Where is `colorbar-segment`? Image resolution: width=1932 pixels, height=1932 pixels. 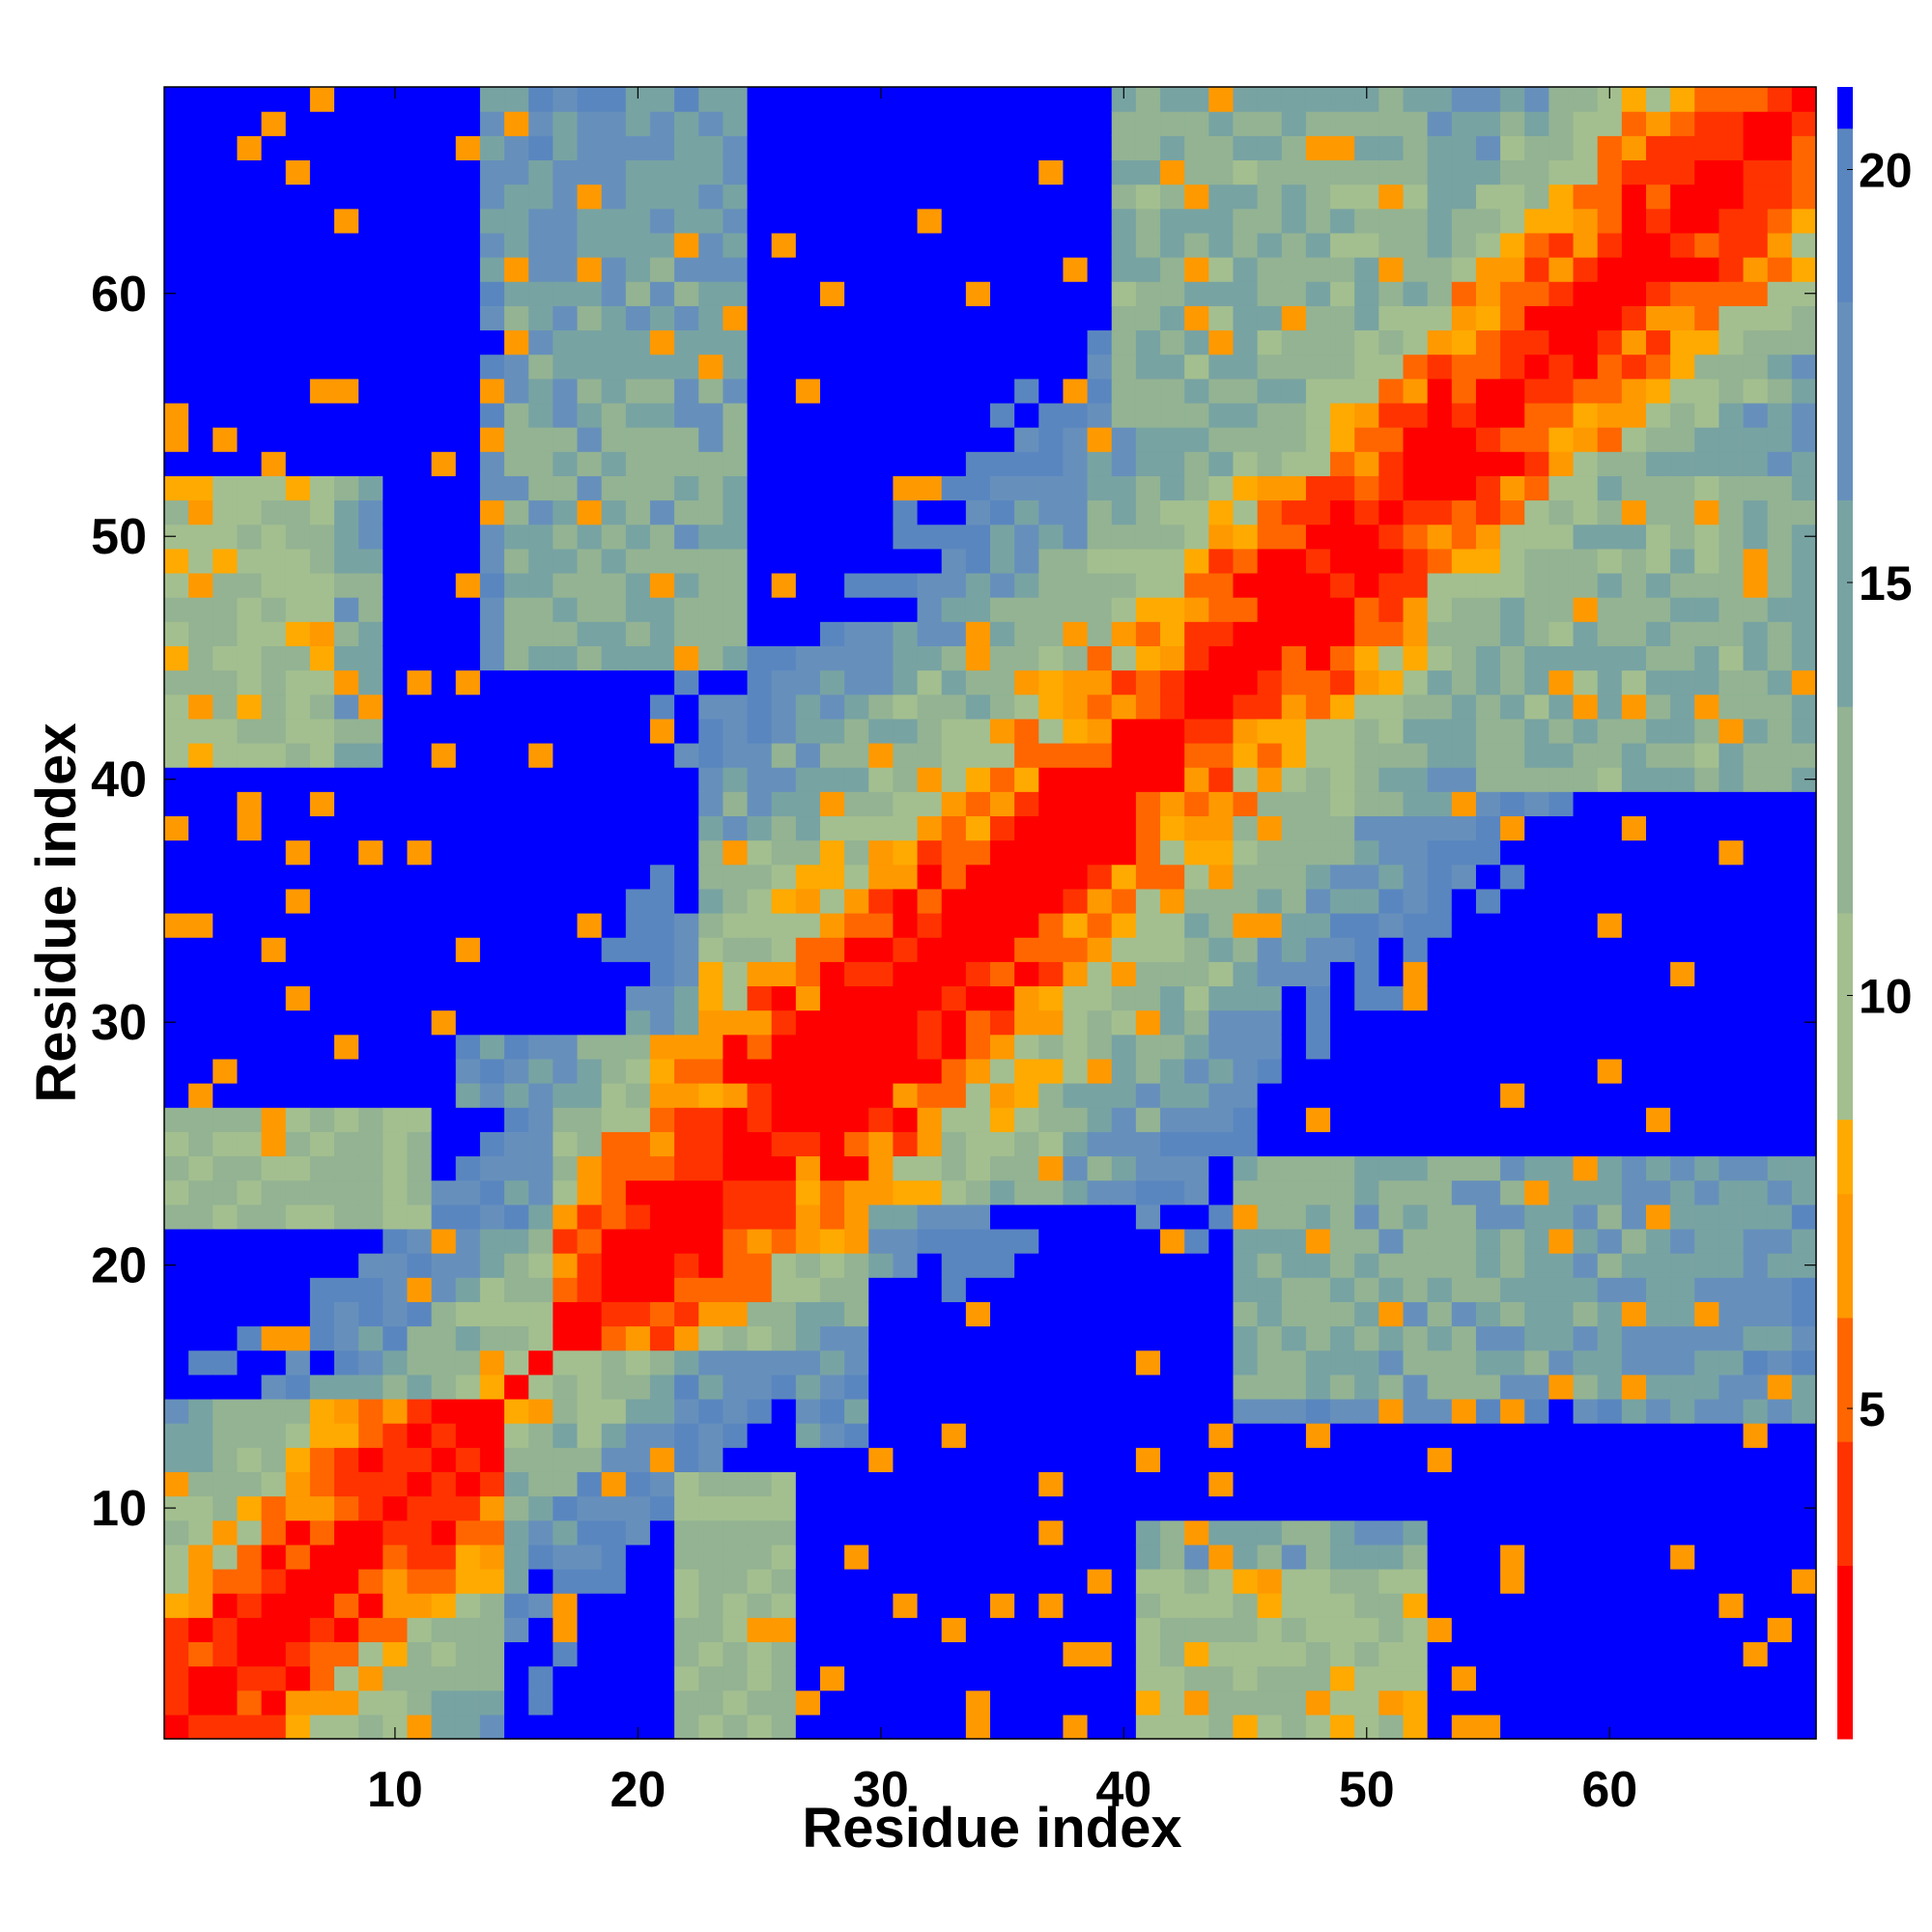
colorbar-segment is located at coordinates (1845, 1503).